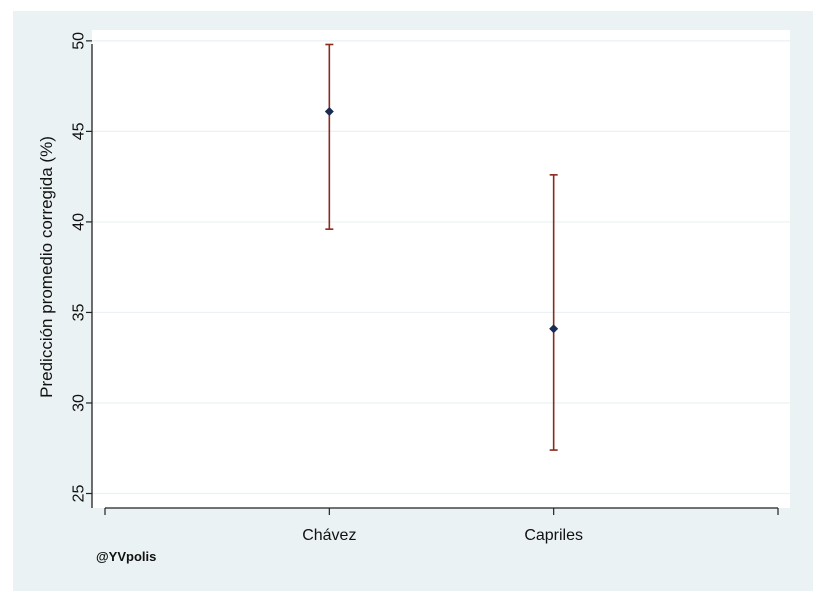 The height and width of the screenshot is (601, 821). What do you see at coordinates (126, 556) in the screenshot?
I see `credit-label: @YVpolis` at bounding box center [126, 556].